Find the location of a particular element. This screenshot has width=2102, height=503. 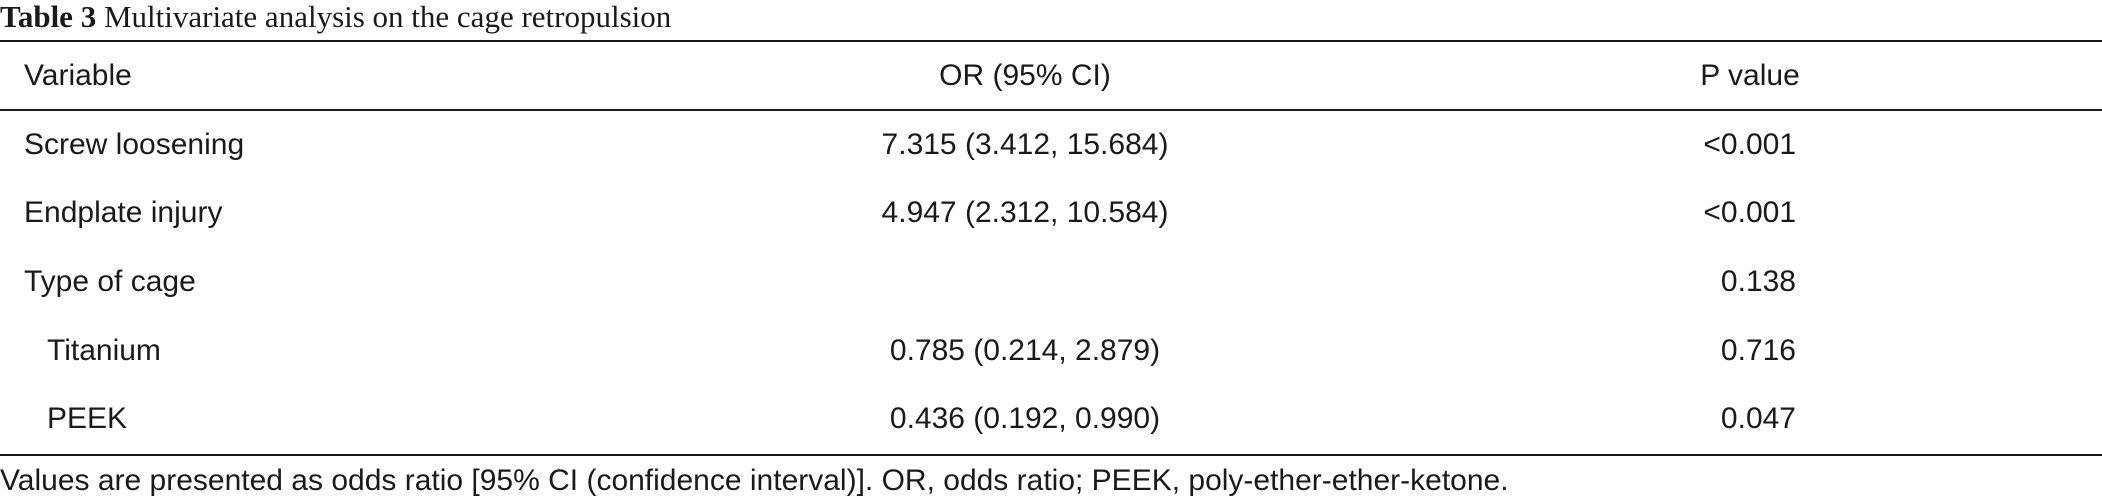

row-or is located at coordinates (1025, 282).